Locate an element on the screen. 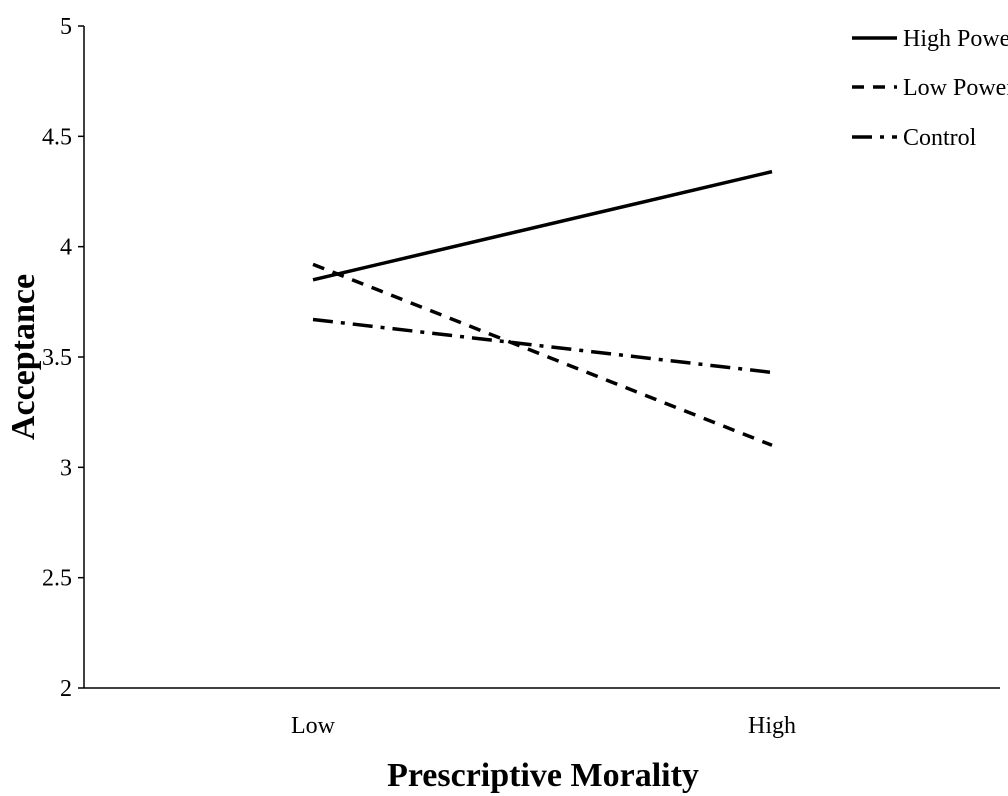  x-tick-label: High is located at coordinates (772, 726).